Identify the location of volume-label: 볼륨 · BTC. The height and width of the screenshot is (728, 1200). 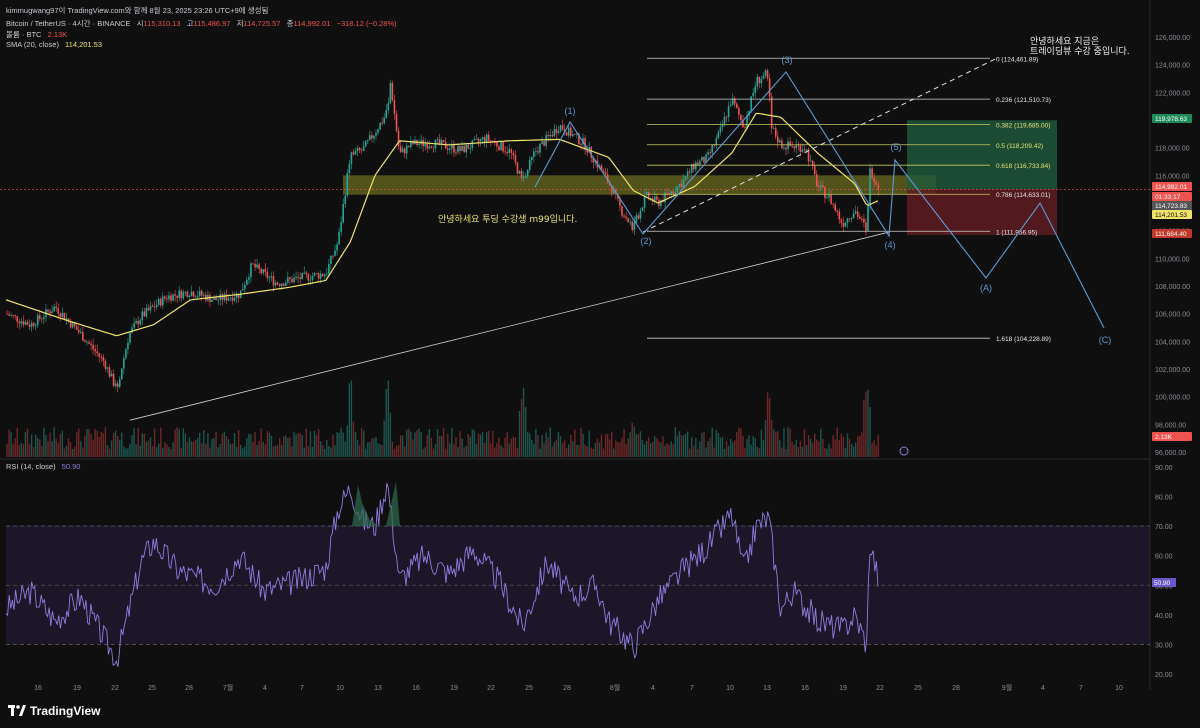
(24, 34).